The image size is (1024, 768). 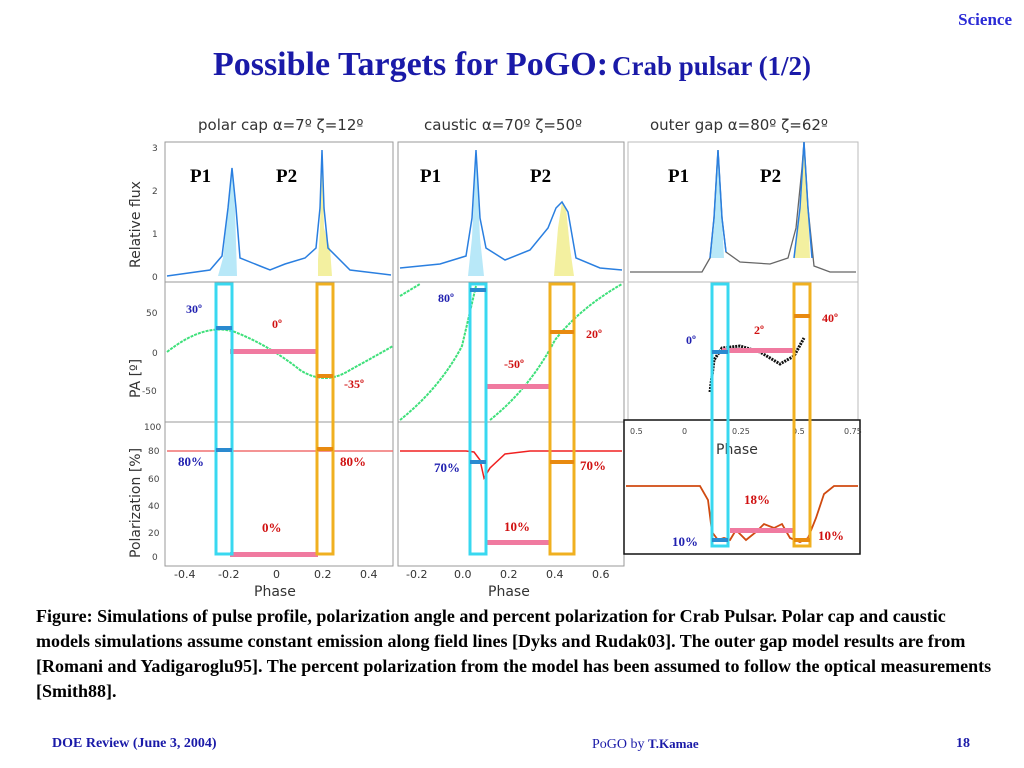 What do you see at coordinates (228, 574) in the screenshot?
I see `phase-tick: -0.2` at bounding box center [228, 574].